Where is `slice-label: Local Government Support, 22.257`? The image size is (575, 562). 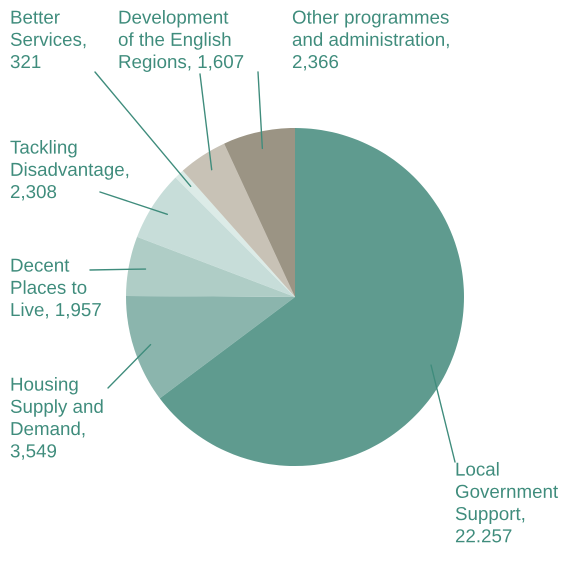
slice-label: Local Government Support, 22.257 is located at coordinates (507, 502).